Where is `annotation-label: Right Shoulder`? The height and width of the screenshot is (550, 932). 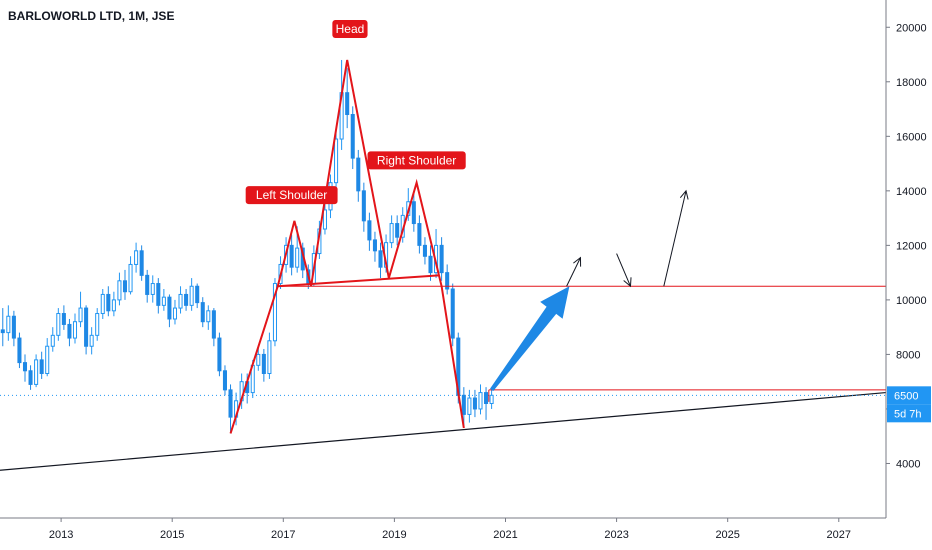
annotation-label: Right Shoulder is located at coordinates (416, 160).